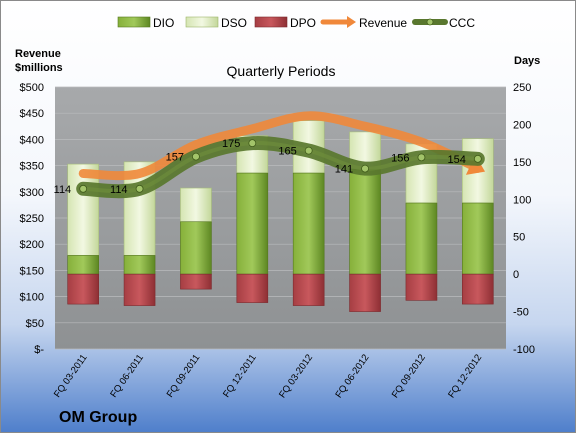  What do you see at coordinates (202, 22) in the screenshot?
I see `legend-swatch-dso` at bounding box center [202, 22].